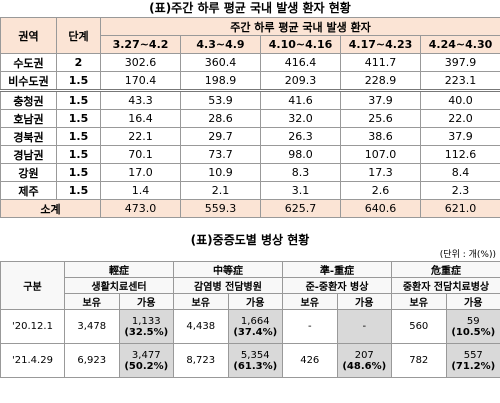 The image size is (500, 403). Describe the element at coordinates (380, 154) in the screenshot. I see `cell: 107.0` at that location.